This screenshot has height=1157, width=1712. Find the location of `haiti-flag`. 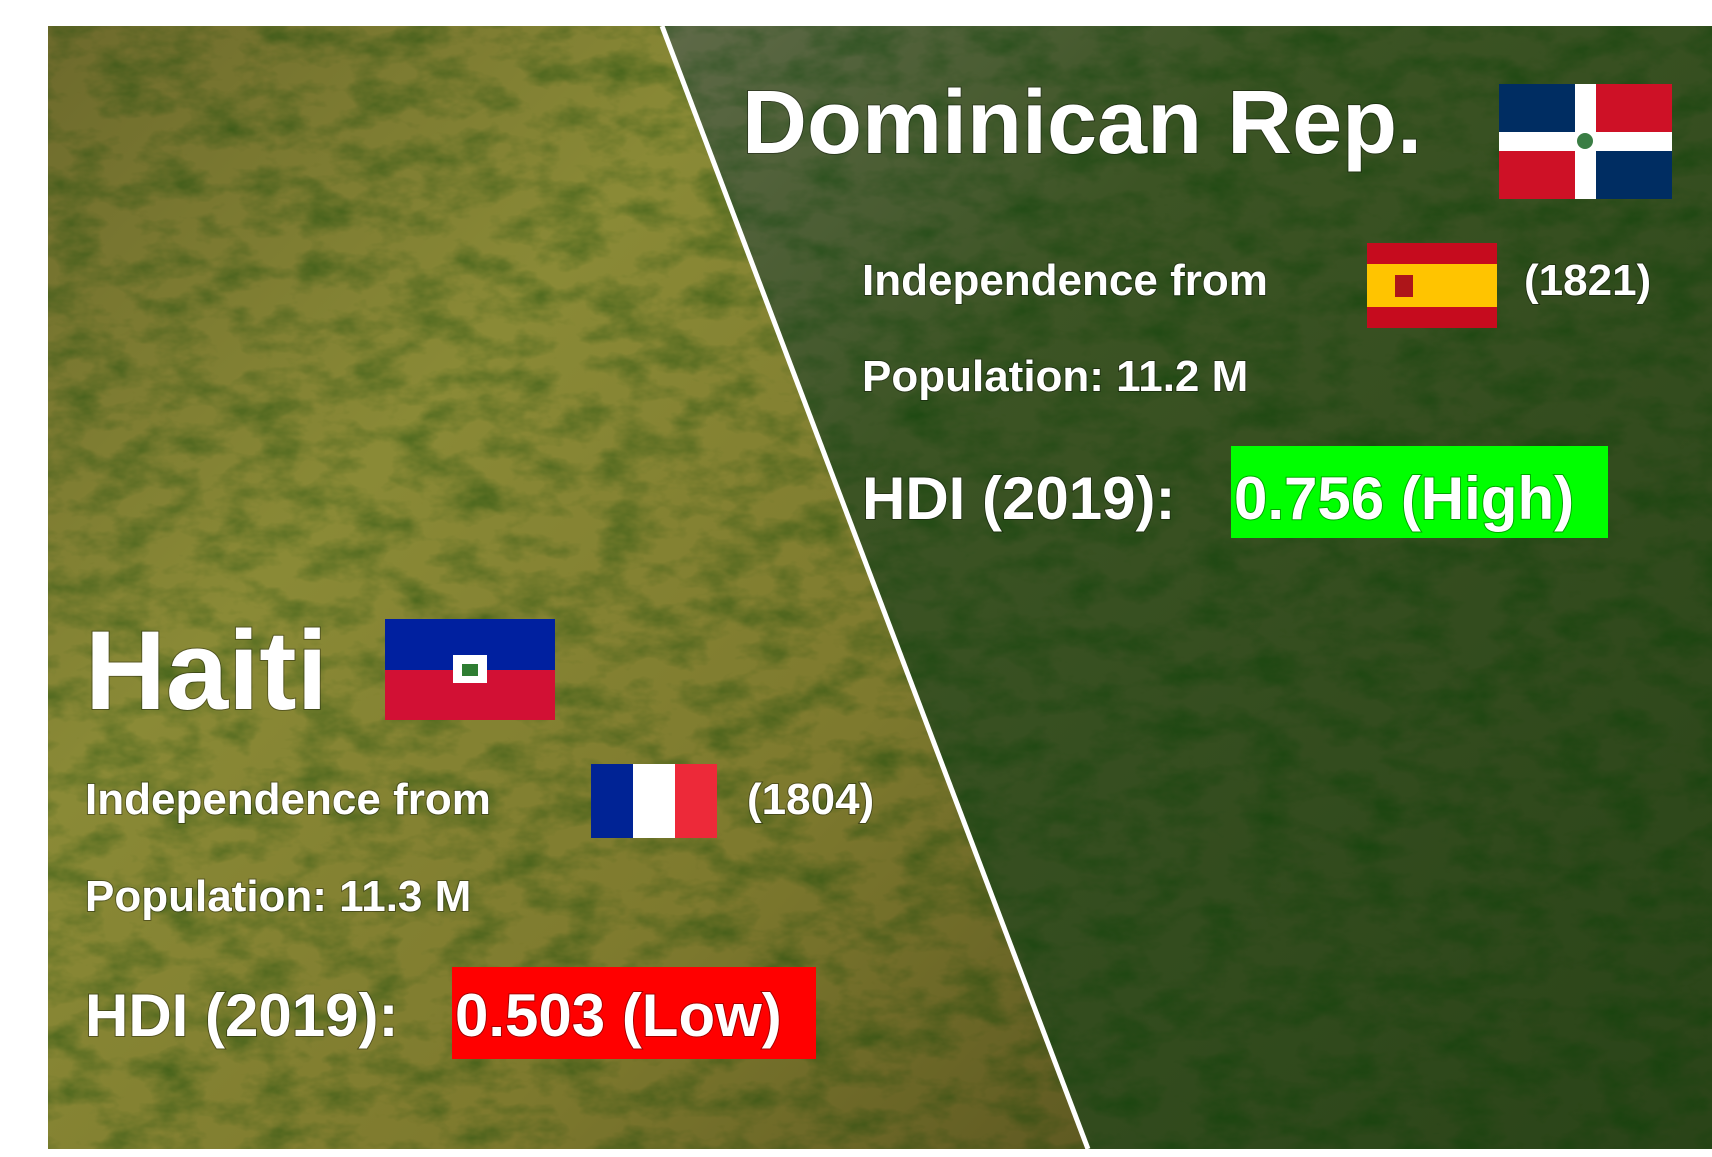

haiti-flag is located at coordinates (470, 669).